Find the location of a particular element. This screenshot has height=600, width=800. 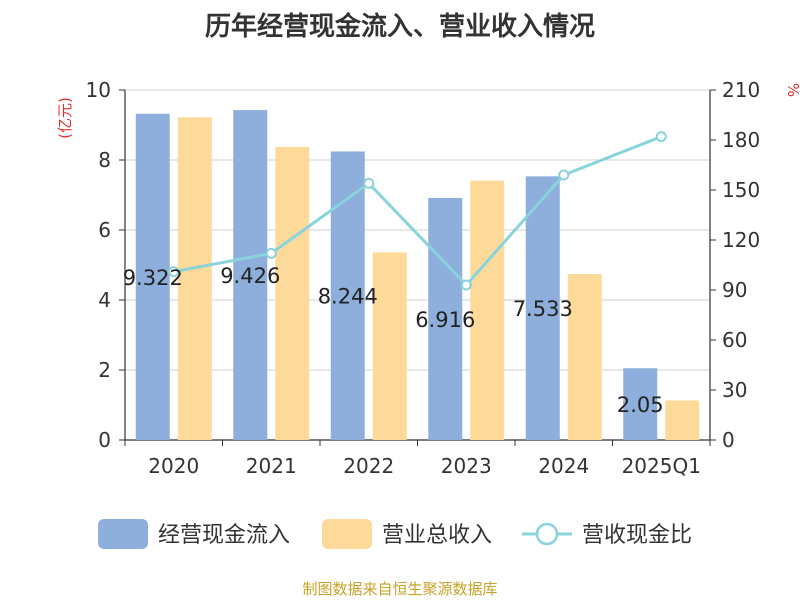

left-axis-tick-label: 10 is located at coordinates (98, 90).